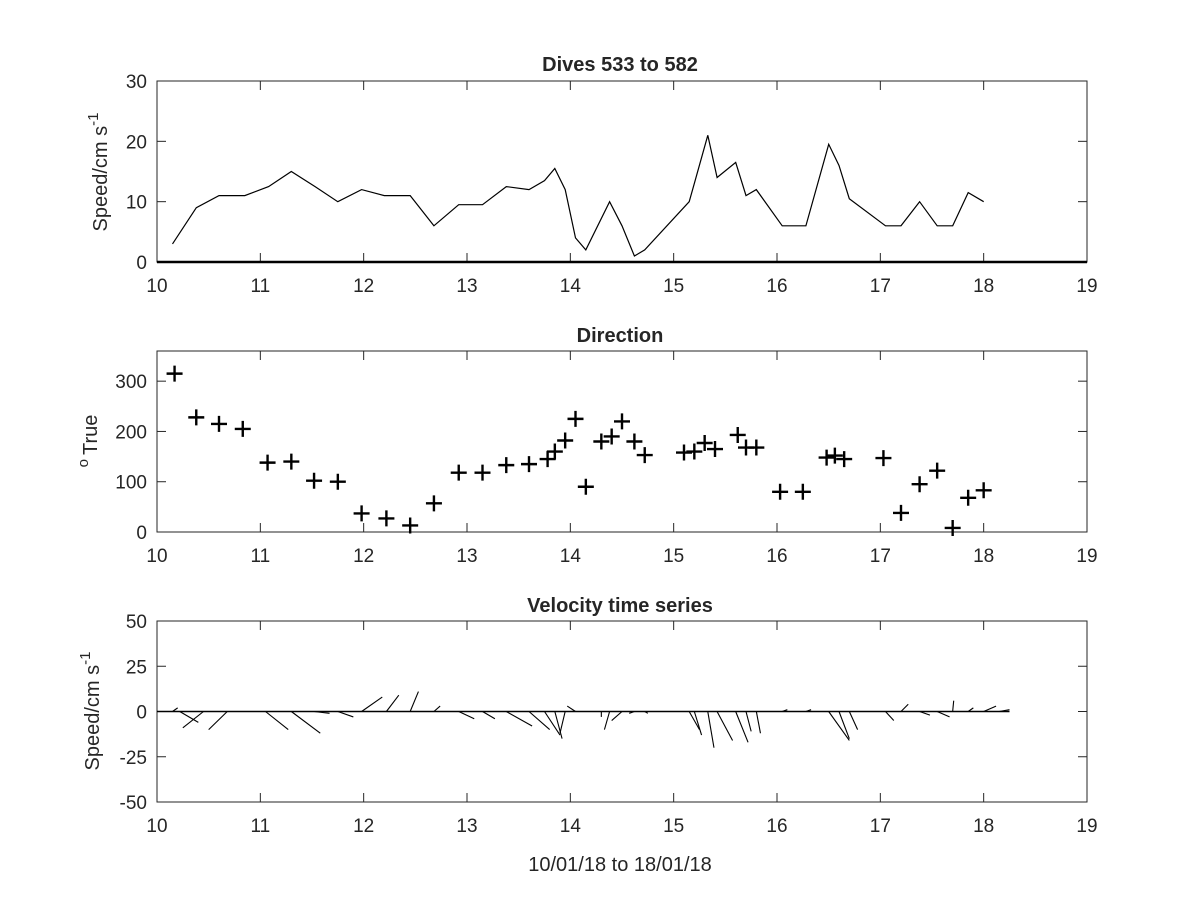 The image size is (1200, 900). Describe the element at coordinates (260, 286) in the screenshot. I see `speed-x-tick-label: 11` at that location.